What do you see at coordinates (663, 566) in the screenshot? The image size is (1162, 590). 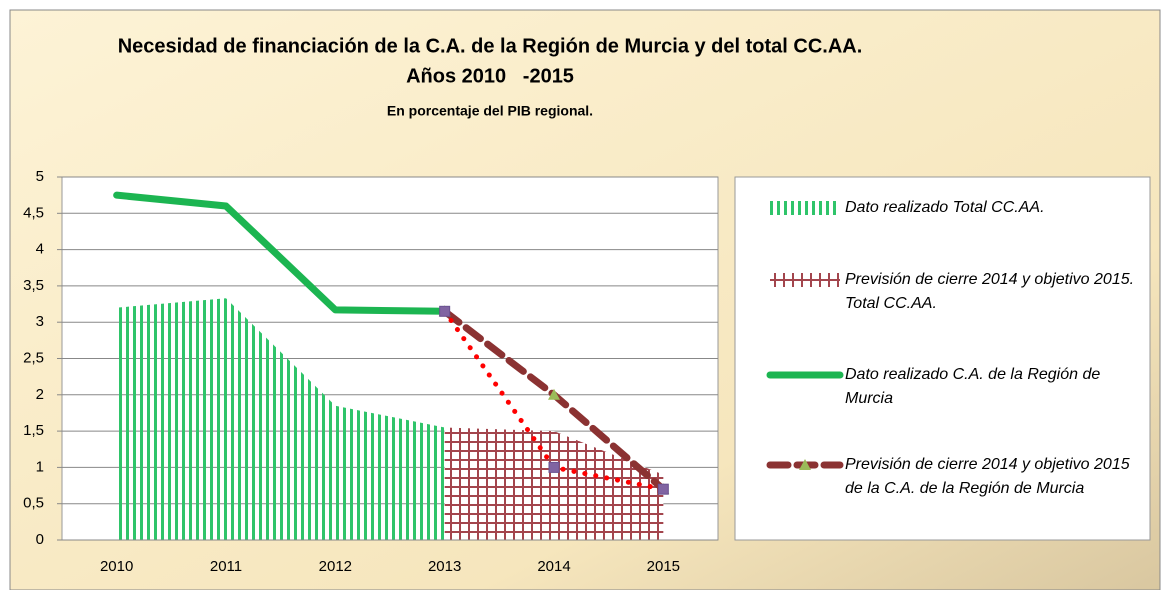 I see `x-tick-label: 2015` at bounding box center [663, 566].